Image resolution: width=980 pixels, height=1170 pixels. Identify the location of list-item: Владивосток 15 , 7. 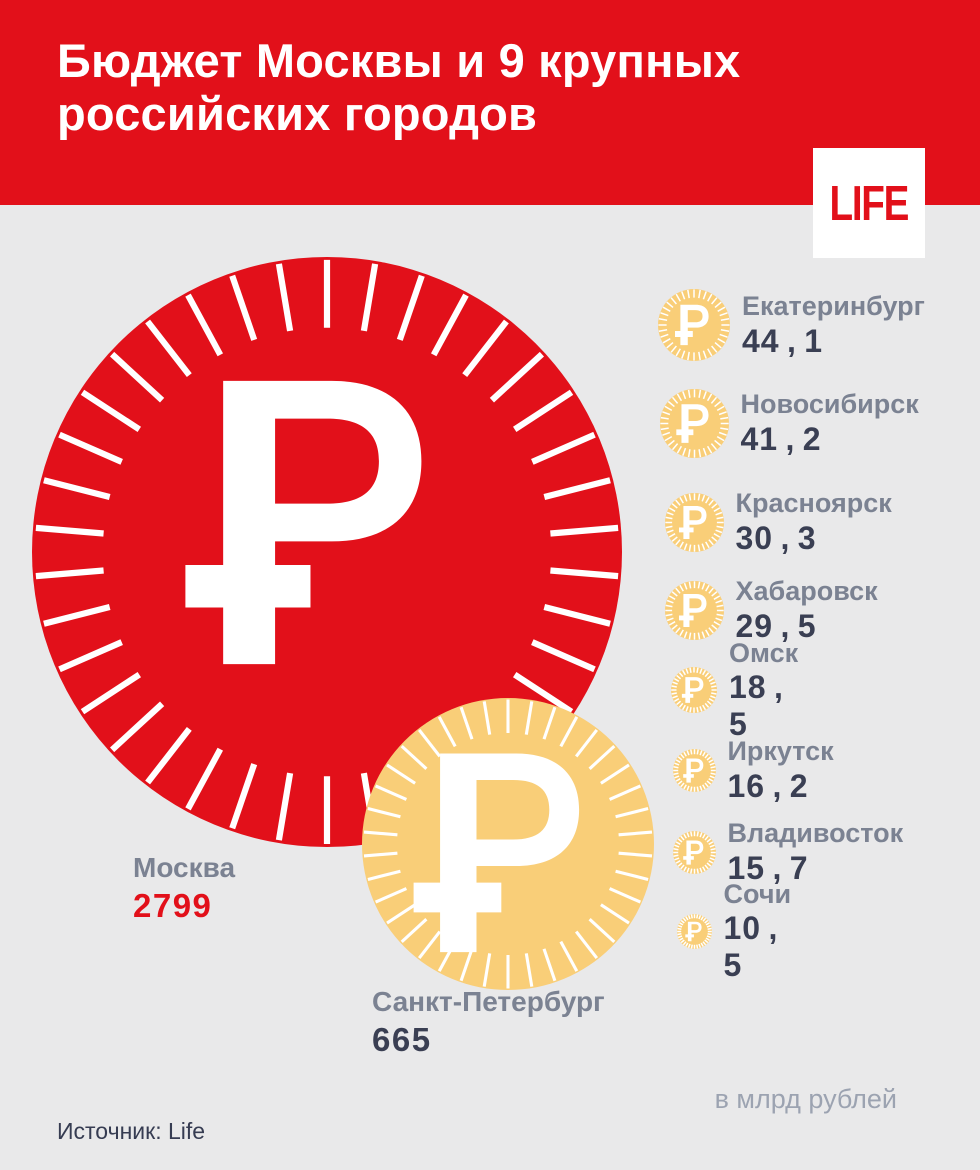
(776, 852).